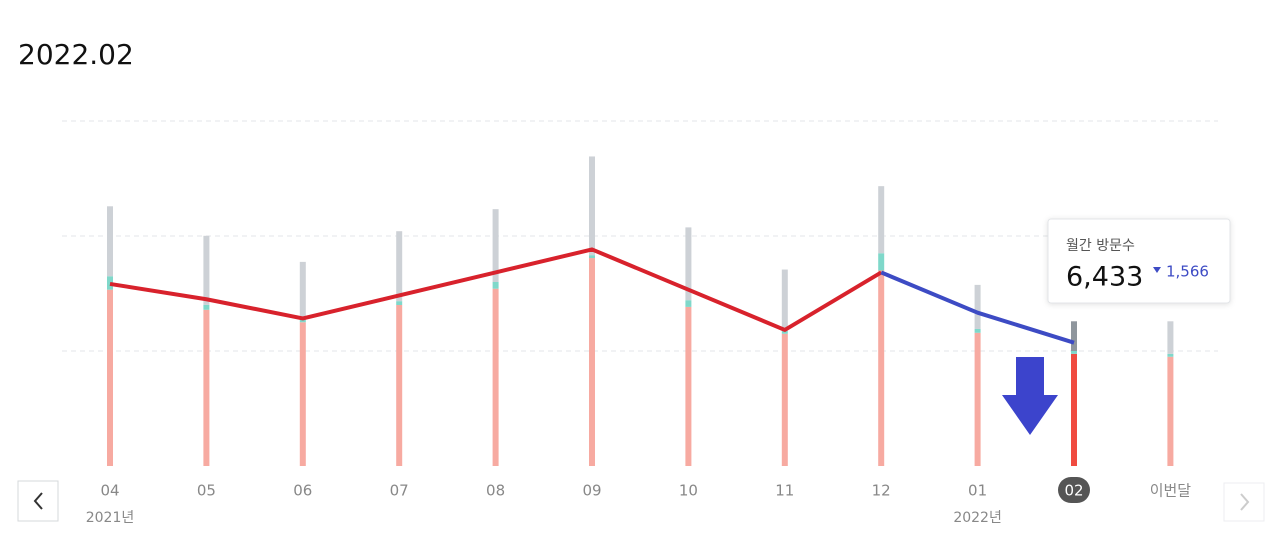 This screenshot has height=538, width=1288. Describe the element at coordinates (784, 491) in the screenshot. I see `month-label: 11` at that location.